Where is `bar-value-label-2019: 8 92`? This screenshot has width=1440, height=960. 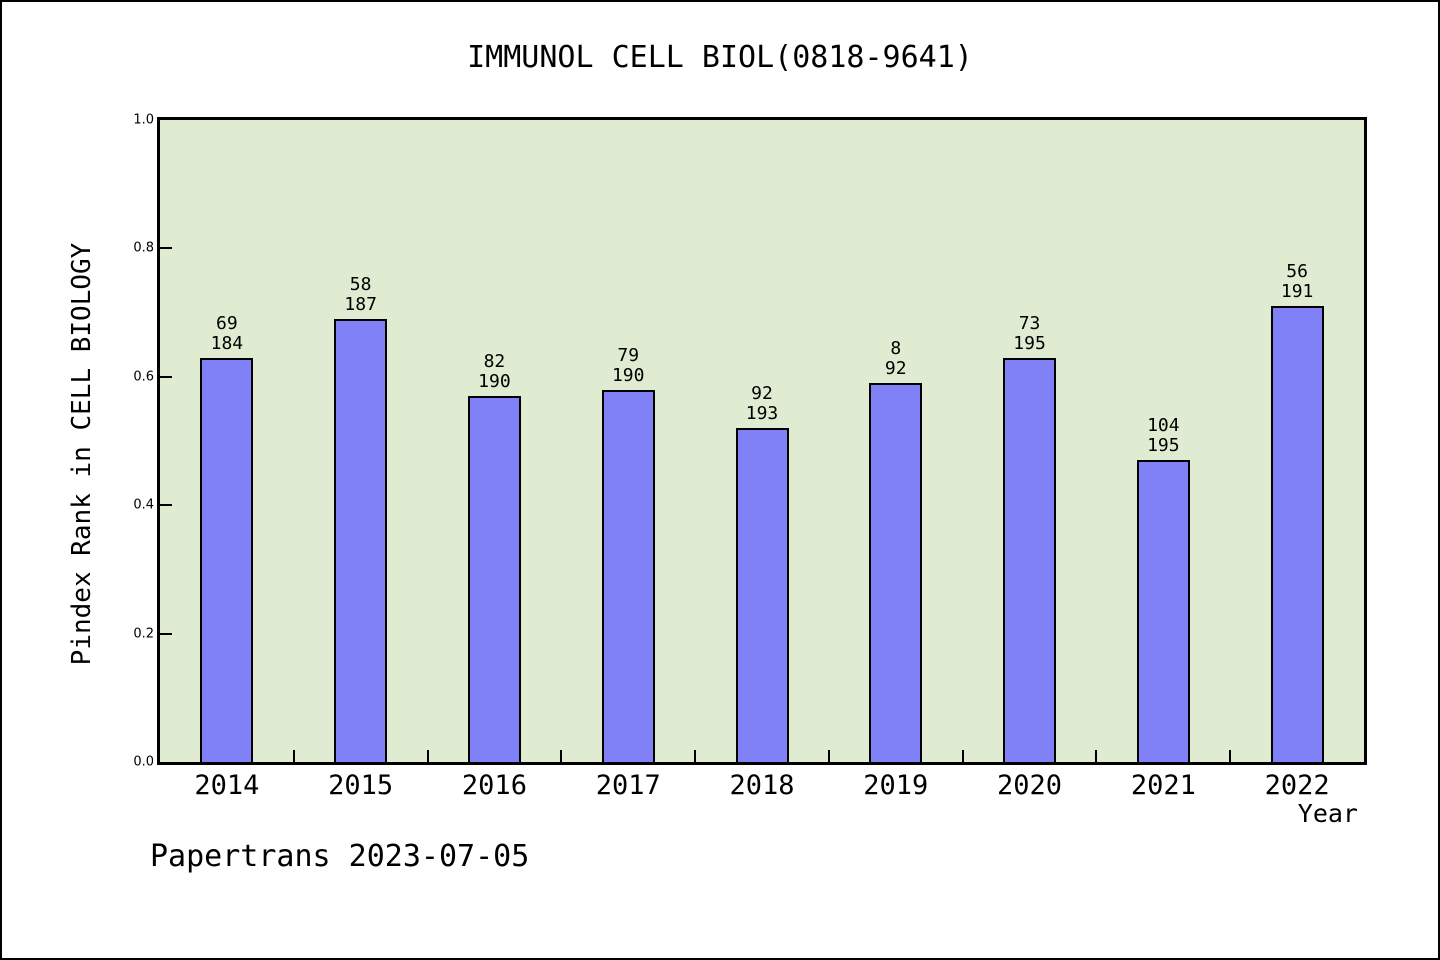 bar-value-label-2019: 8 92 is located at coordinates (895, 358).